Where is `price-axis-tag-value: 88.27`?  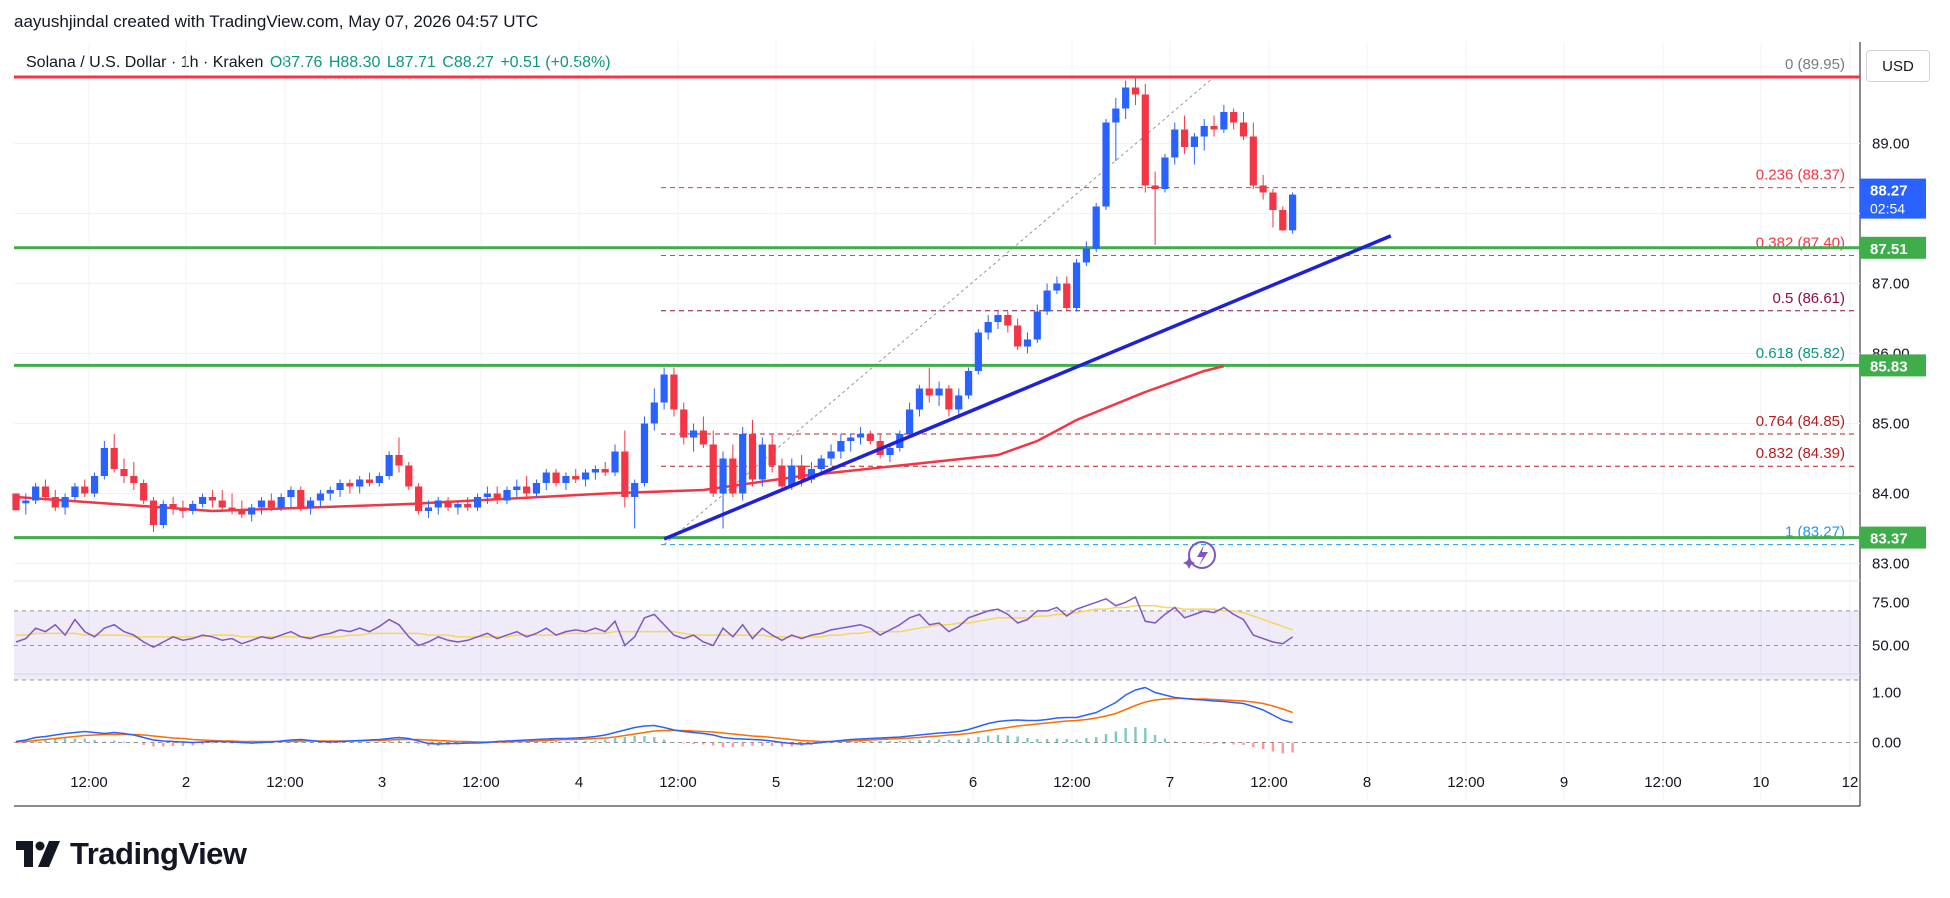 price-axis-tag-value: 88.27 is located at coordinates (1889, 191).